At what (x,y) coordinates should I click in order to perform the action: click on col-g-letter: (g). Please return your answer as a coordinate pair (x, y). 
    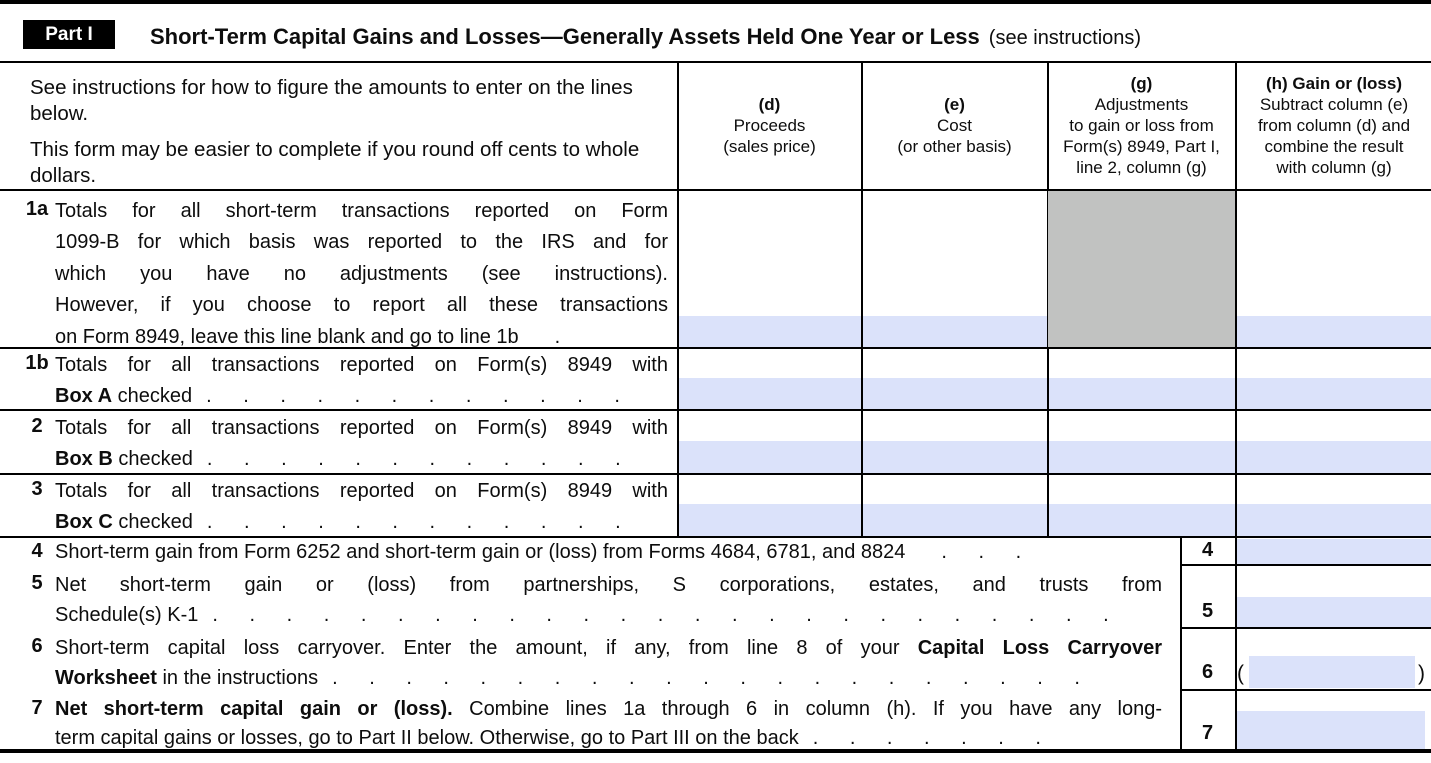
    Looking at the image, I should click on (1141, 83).